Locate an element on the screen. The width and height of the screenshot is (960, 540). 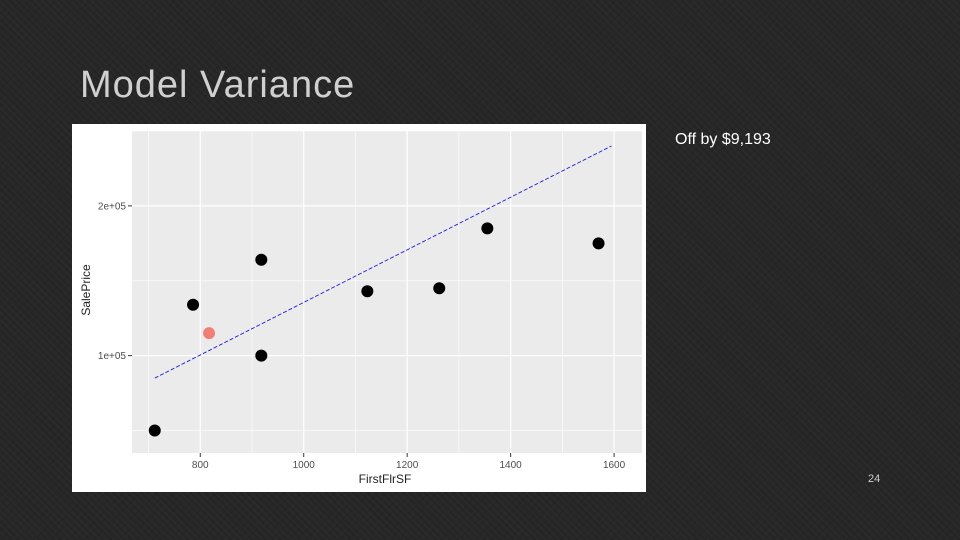
x-axis-ticks: 800 1000 1200 1400 1600 is located at coordinates (409, 462).